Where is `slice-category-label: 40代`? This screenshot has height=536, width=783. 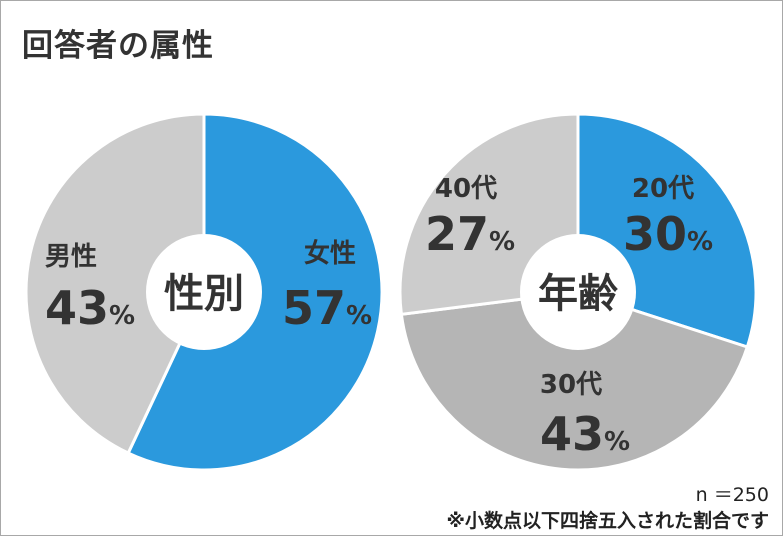 slice-category-label: 40代 is located at coordinates (466, 189).